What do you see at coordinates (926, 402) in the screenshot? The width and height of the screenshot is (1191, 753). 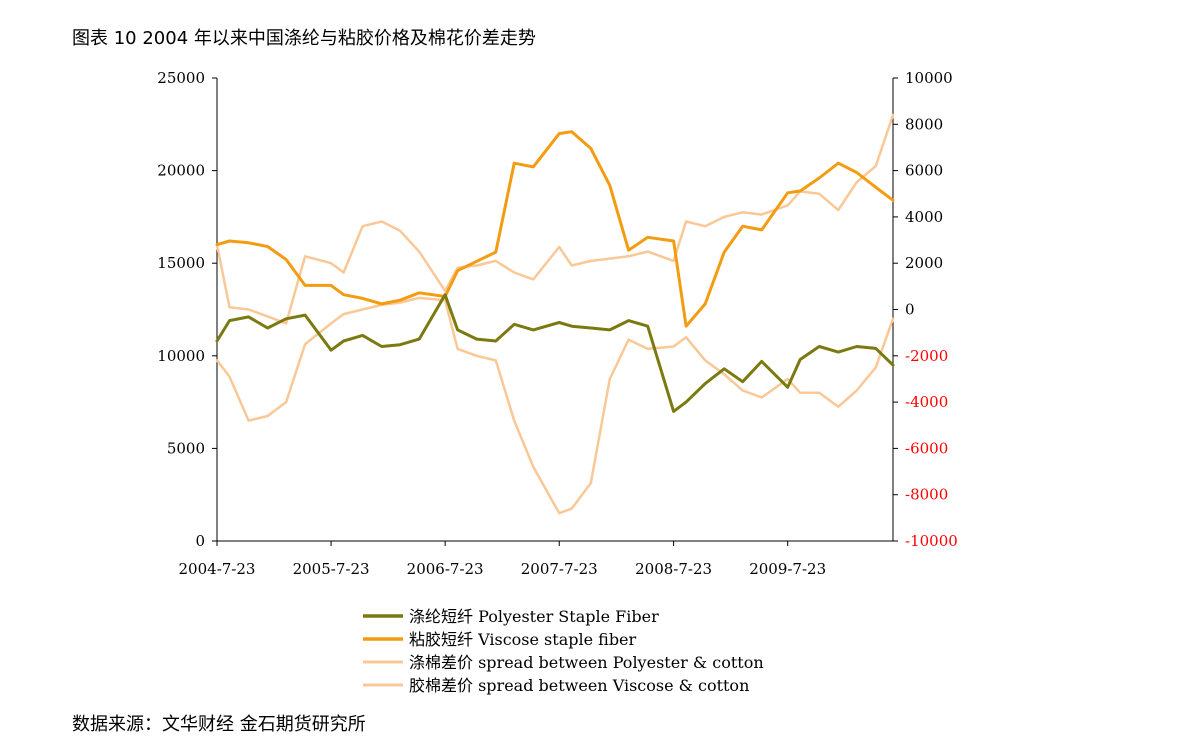 I see `right-tick-label: -4000` at bounding box center [926, 402].